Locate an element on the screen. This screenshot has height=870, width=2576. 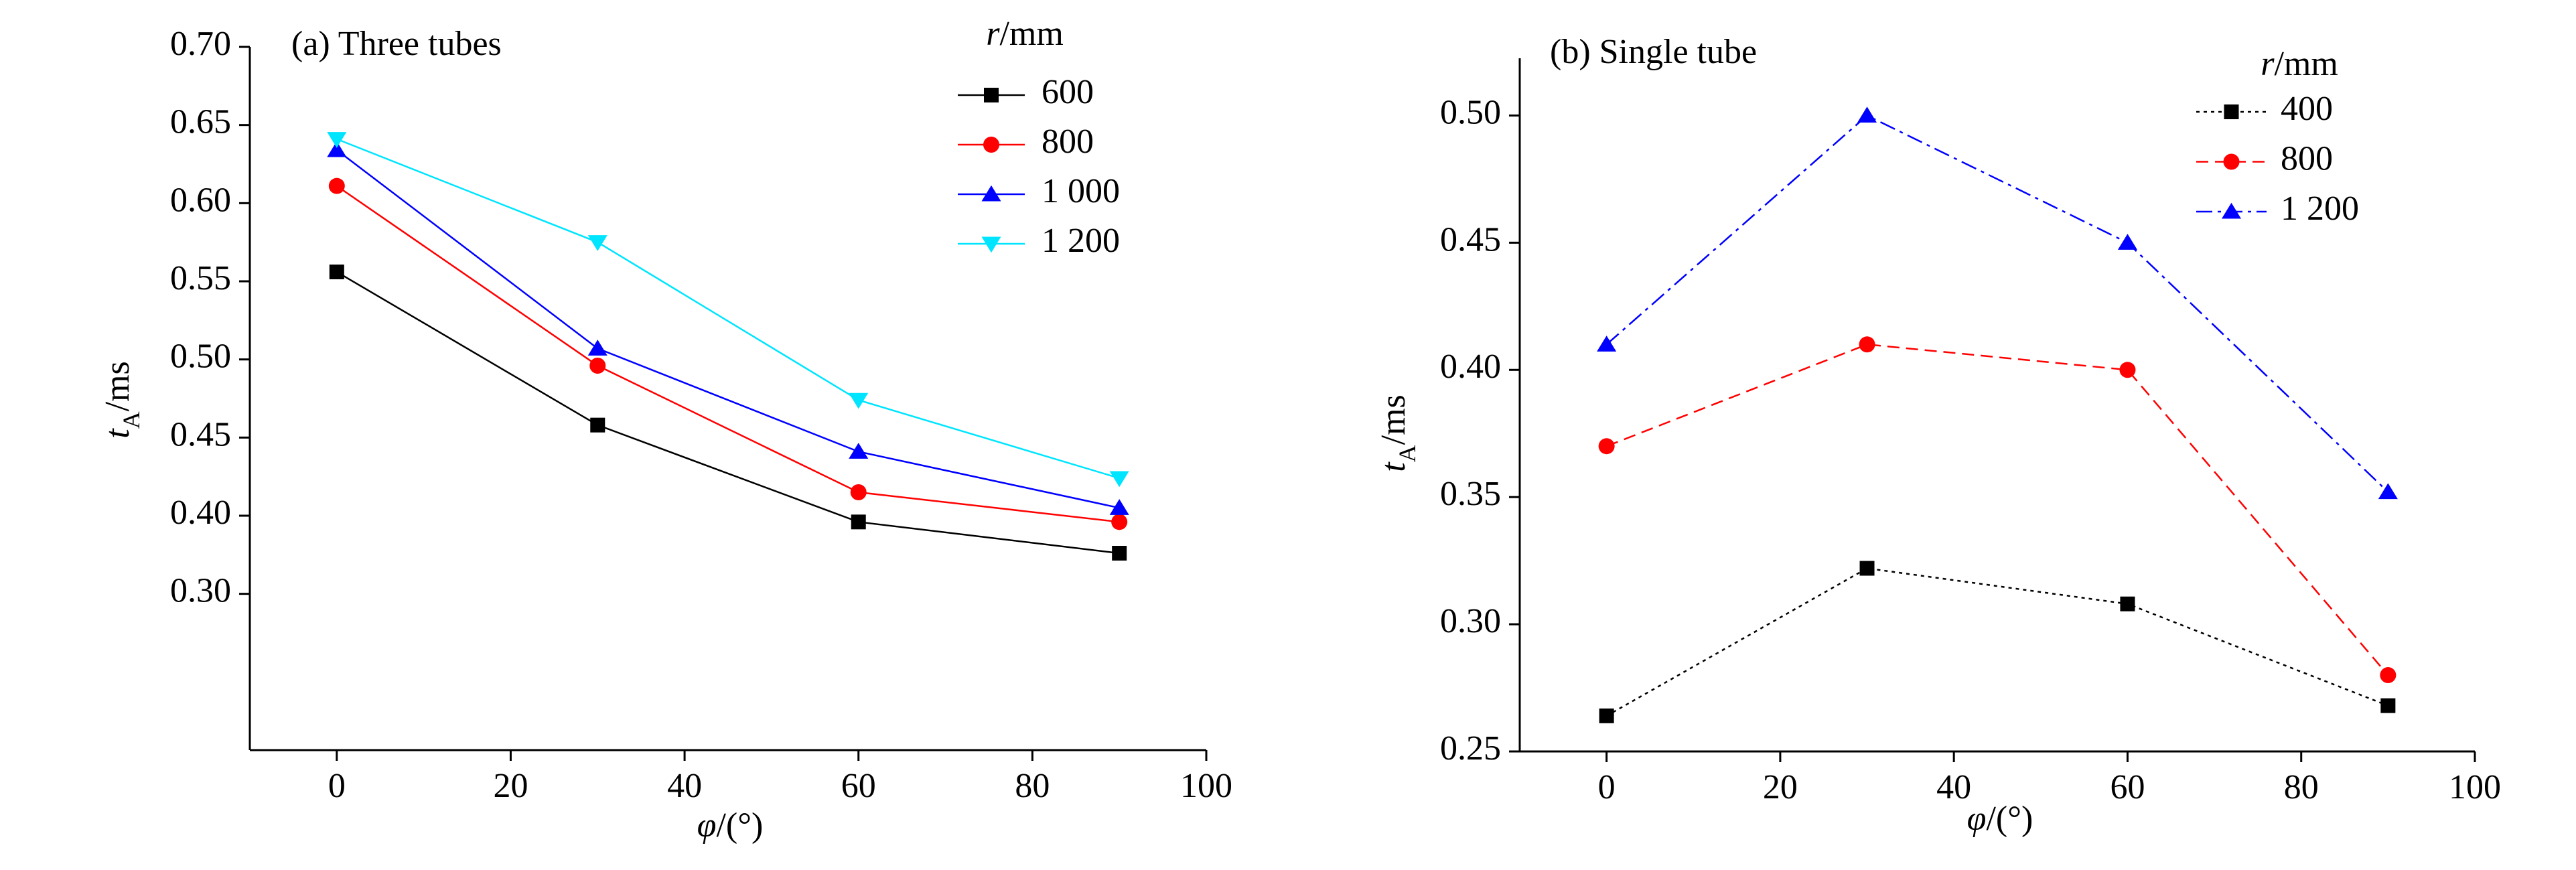
legend-label: 1 000 is located at coordinates (1081, 191).